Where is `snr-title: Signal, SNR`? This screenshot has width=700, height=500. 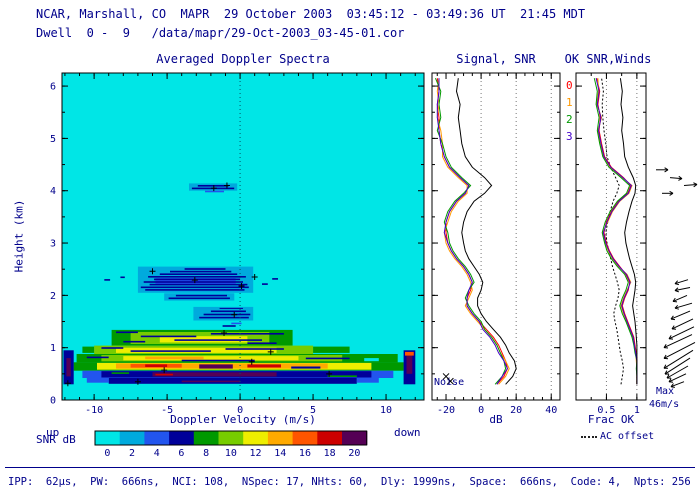
snr-title: Signal, SNR is located at coordinates (496, 59).